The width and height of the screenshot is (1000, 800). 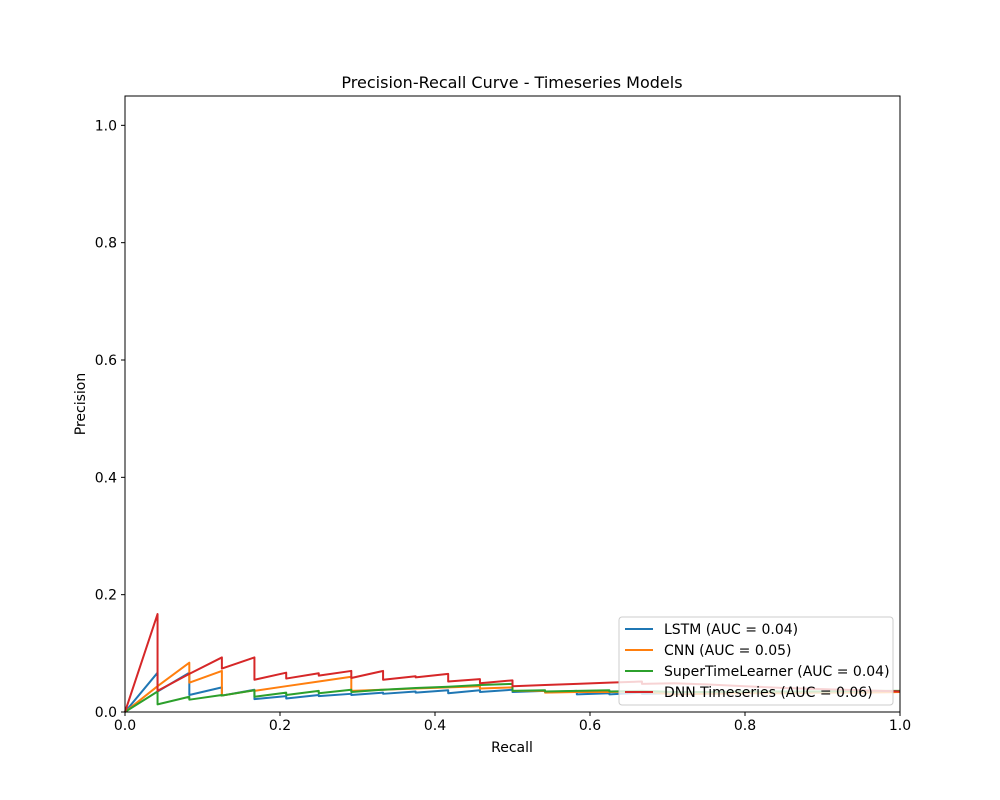 I want to click on legend-label: DNN Timeseries (AUC = 0.06), so click(x=768, y=693).